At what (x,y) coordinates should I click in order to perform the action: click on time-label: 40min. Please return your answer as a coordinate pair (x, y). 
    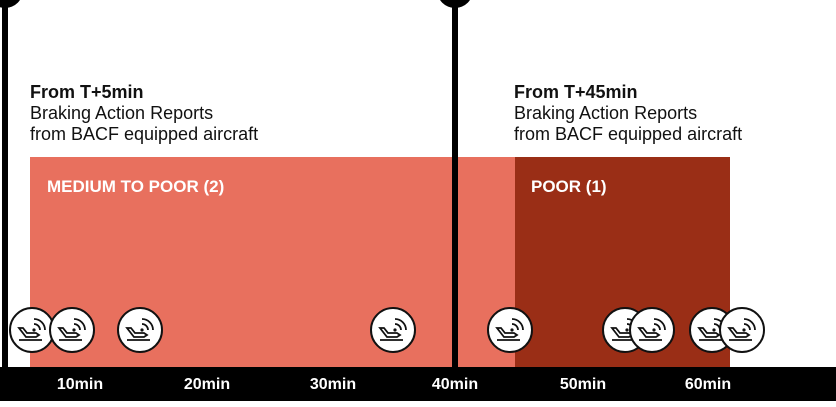
    Looking at the image, I should click on (455, 384).